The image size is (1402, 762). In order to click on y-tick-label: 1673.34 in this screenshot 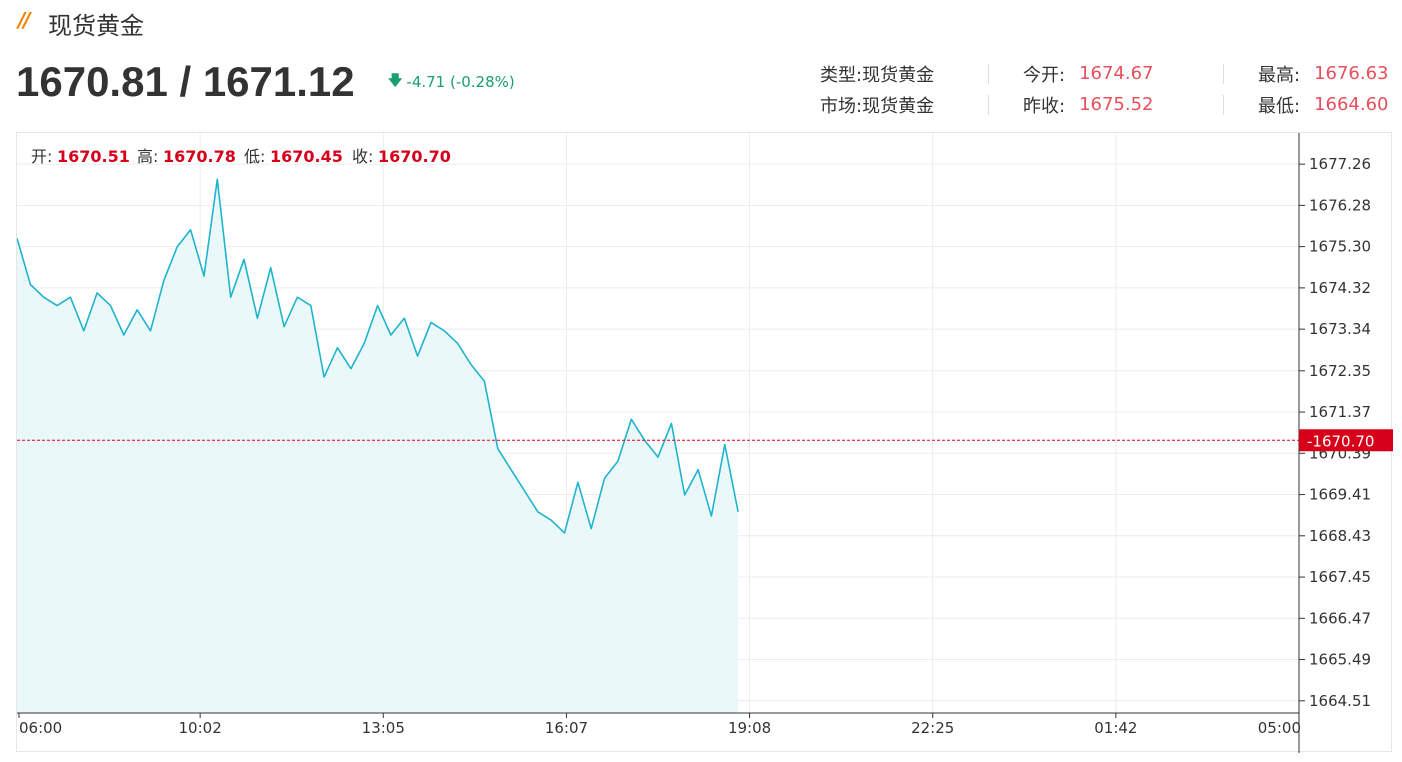, I will do `click(1340, 329)`.